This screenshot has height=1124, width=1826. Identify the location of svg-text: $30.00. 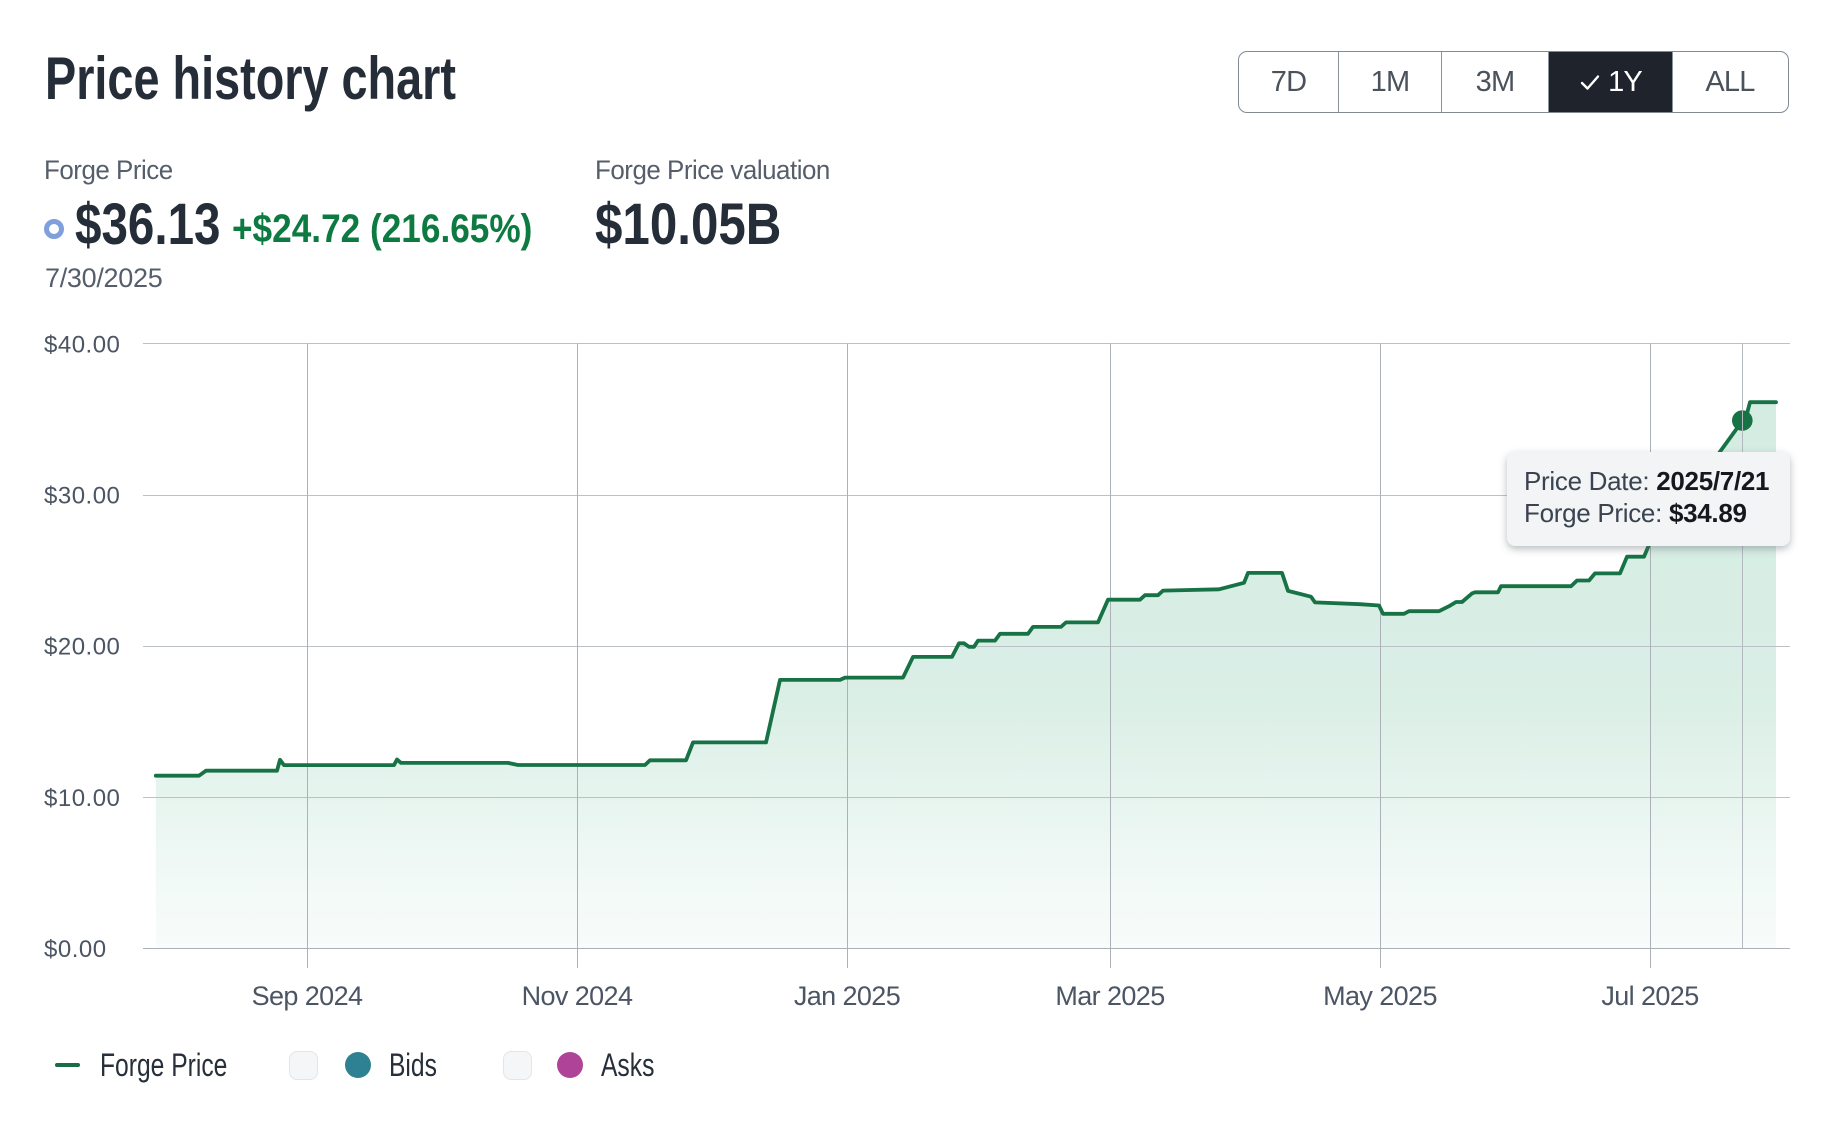
(82, 495).